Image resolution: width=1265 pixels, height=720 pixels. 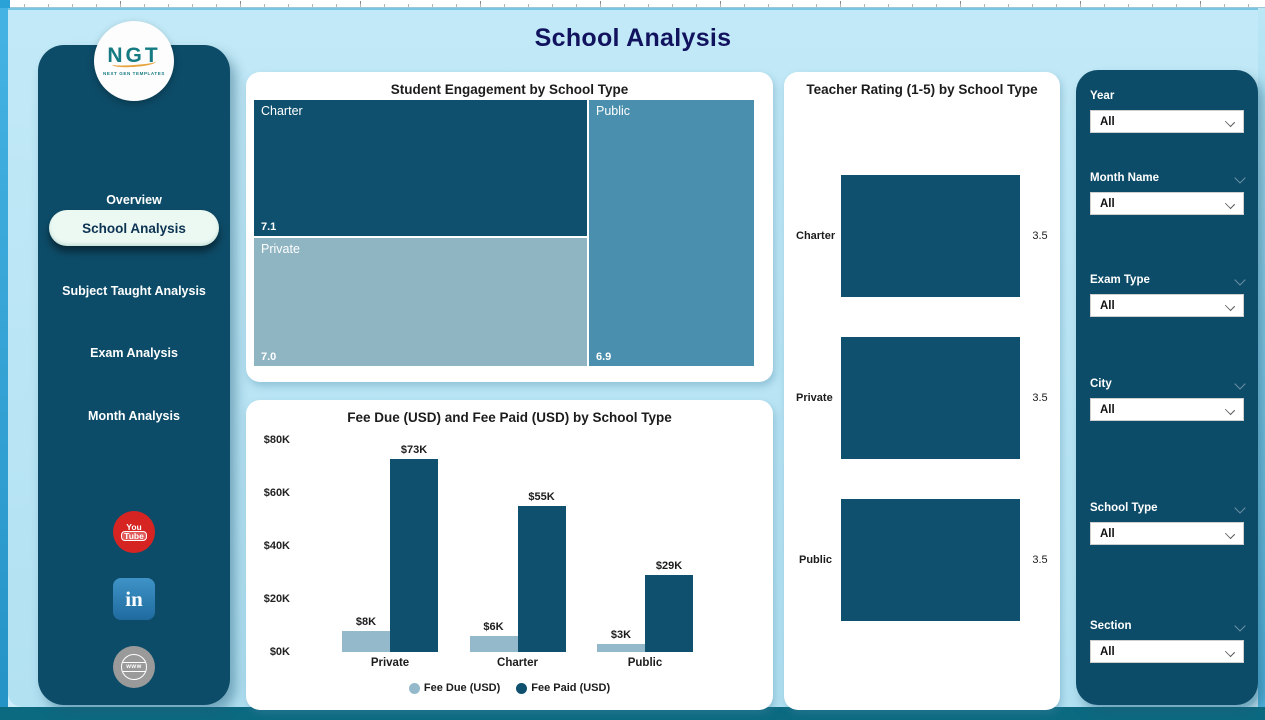 I want to click on filter-school-type-label: School Type, so click(x=1168, y=508).